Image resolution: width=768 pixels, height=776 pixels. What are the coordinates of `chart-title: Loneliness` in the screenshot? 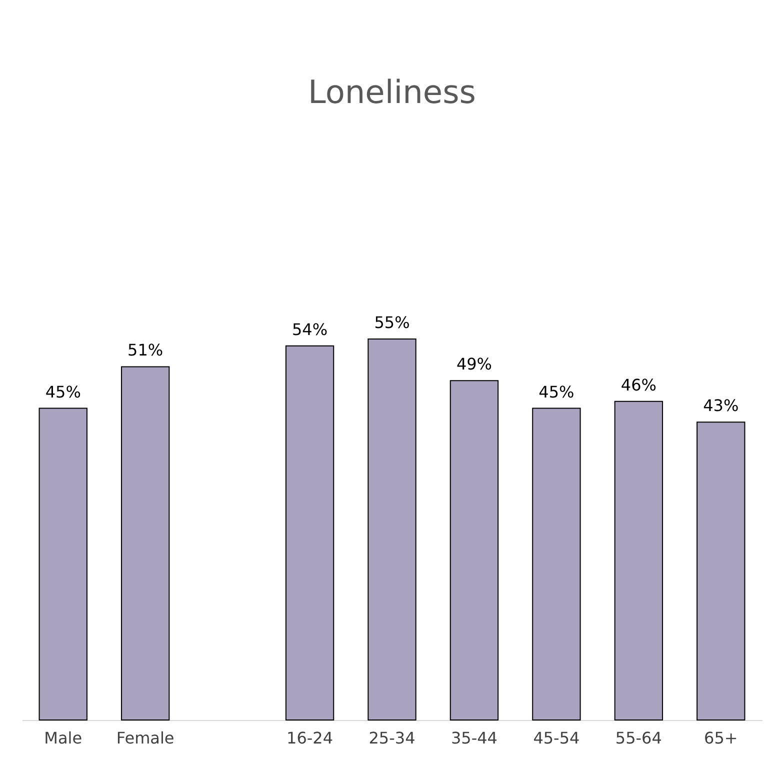 It's located at (392, 92).